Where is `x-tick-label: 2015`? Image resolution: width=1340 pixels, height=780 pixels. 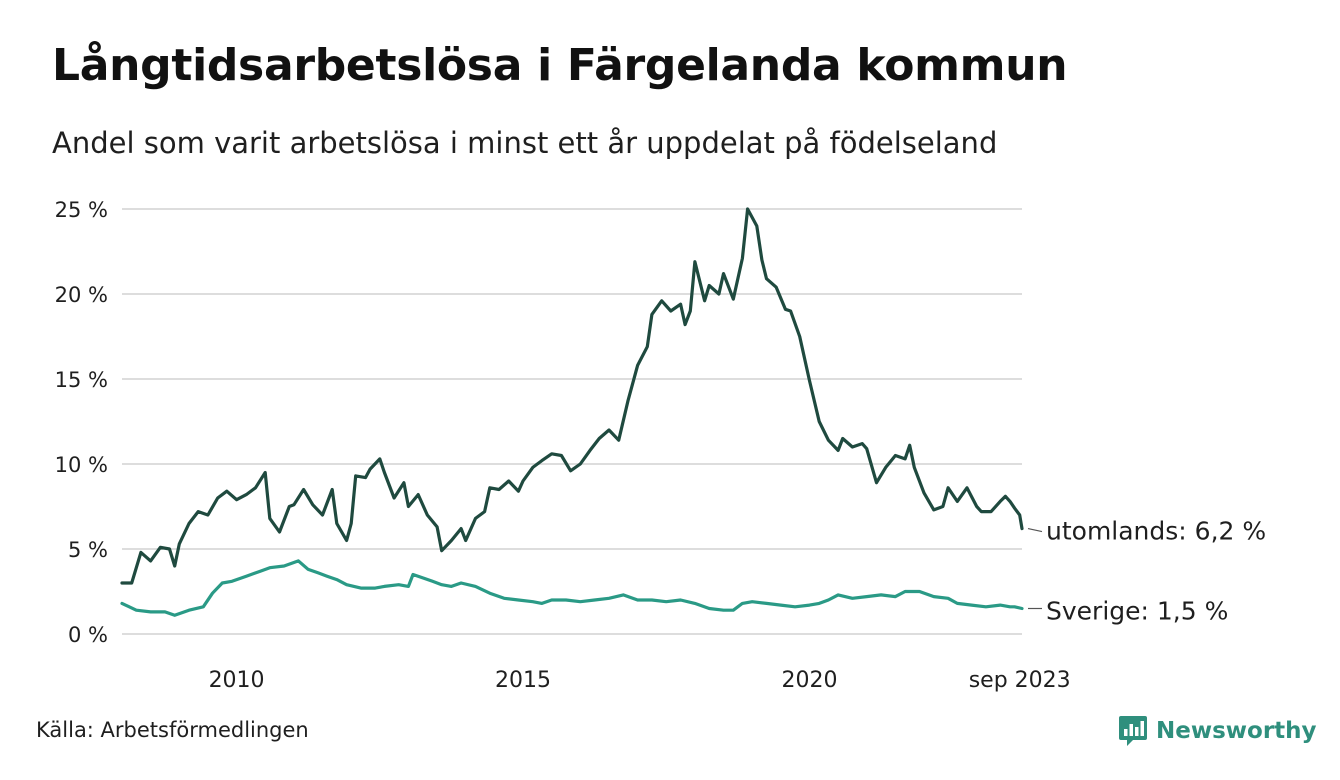
x-tick-label: 2015 is located at coordinates (523, 680).